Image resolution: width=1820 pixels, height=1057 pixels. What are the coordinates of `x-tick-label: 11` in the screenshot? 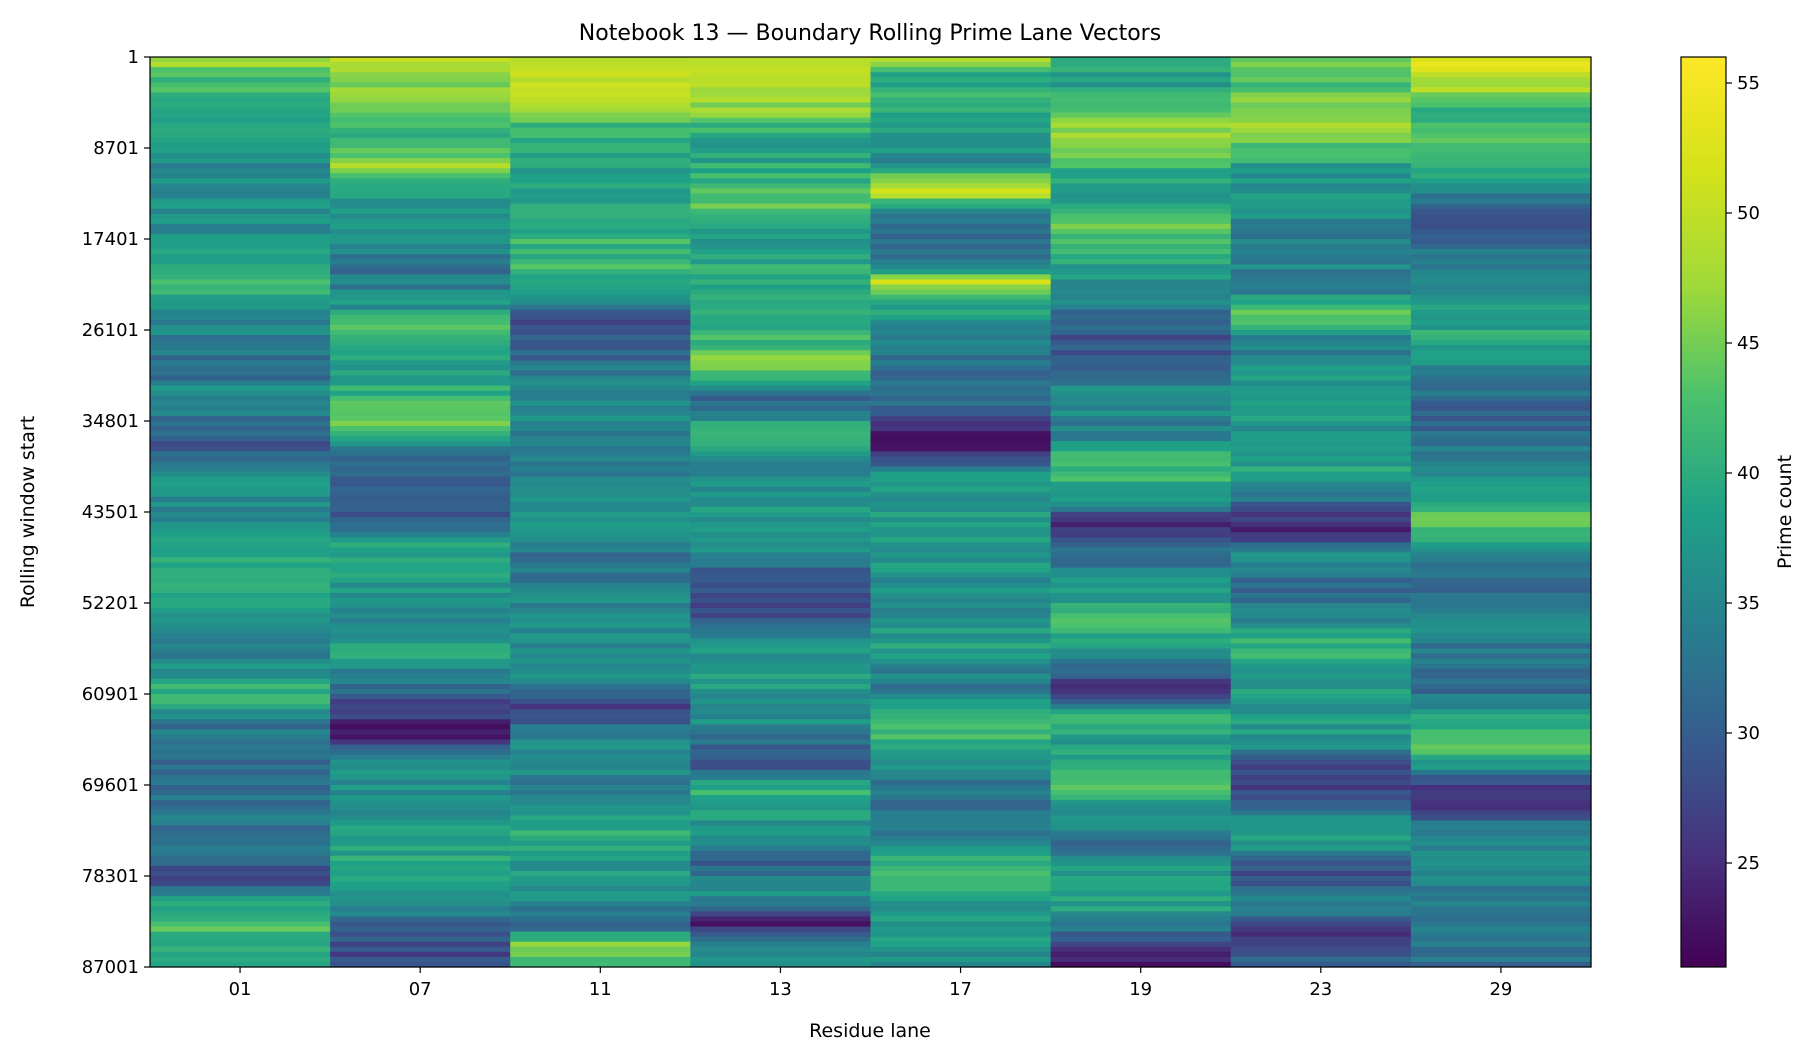 It's located at (600, 989).